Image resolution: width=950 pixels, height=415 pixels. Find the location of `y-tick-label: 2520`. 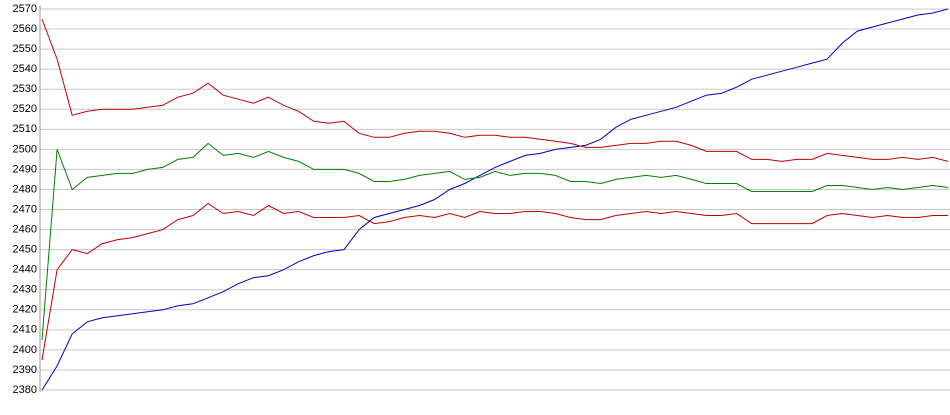

y-tick-label: 2520 is located at coordinates (25, 109).